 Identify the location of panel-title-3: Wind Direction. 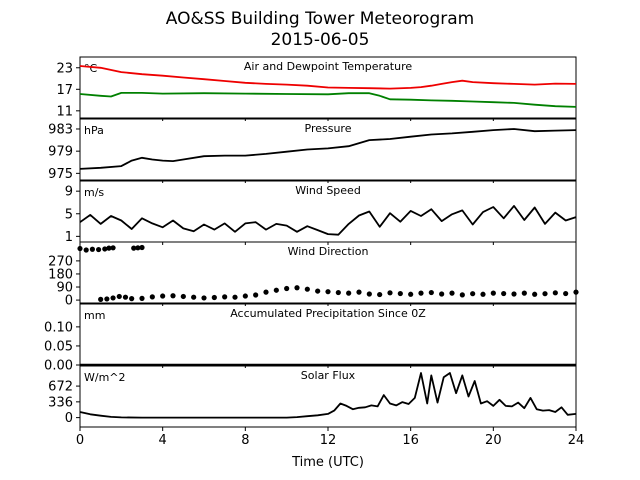
(328, 251).